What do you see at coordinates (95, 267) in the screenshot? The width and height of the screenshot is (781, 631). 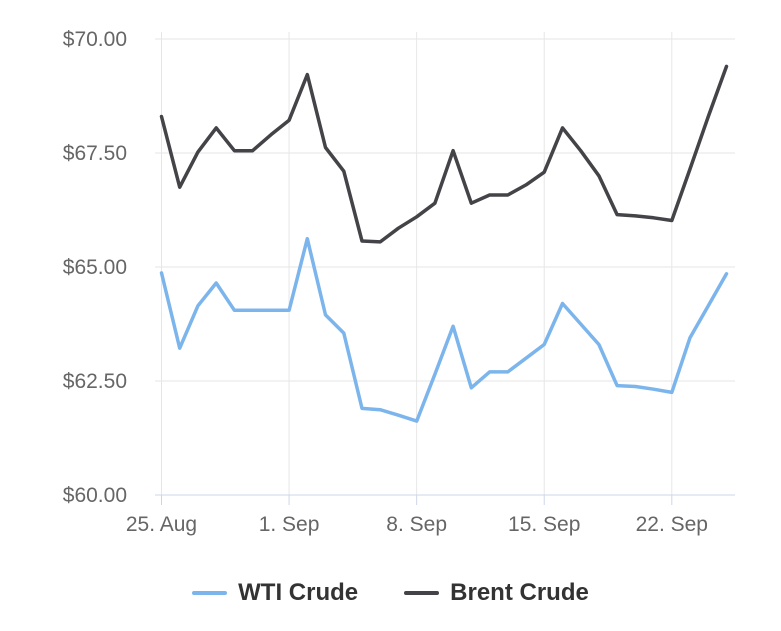 I see `y-axis-label: $65.00` at bounding box center [95, 267].